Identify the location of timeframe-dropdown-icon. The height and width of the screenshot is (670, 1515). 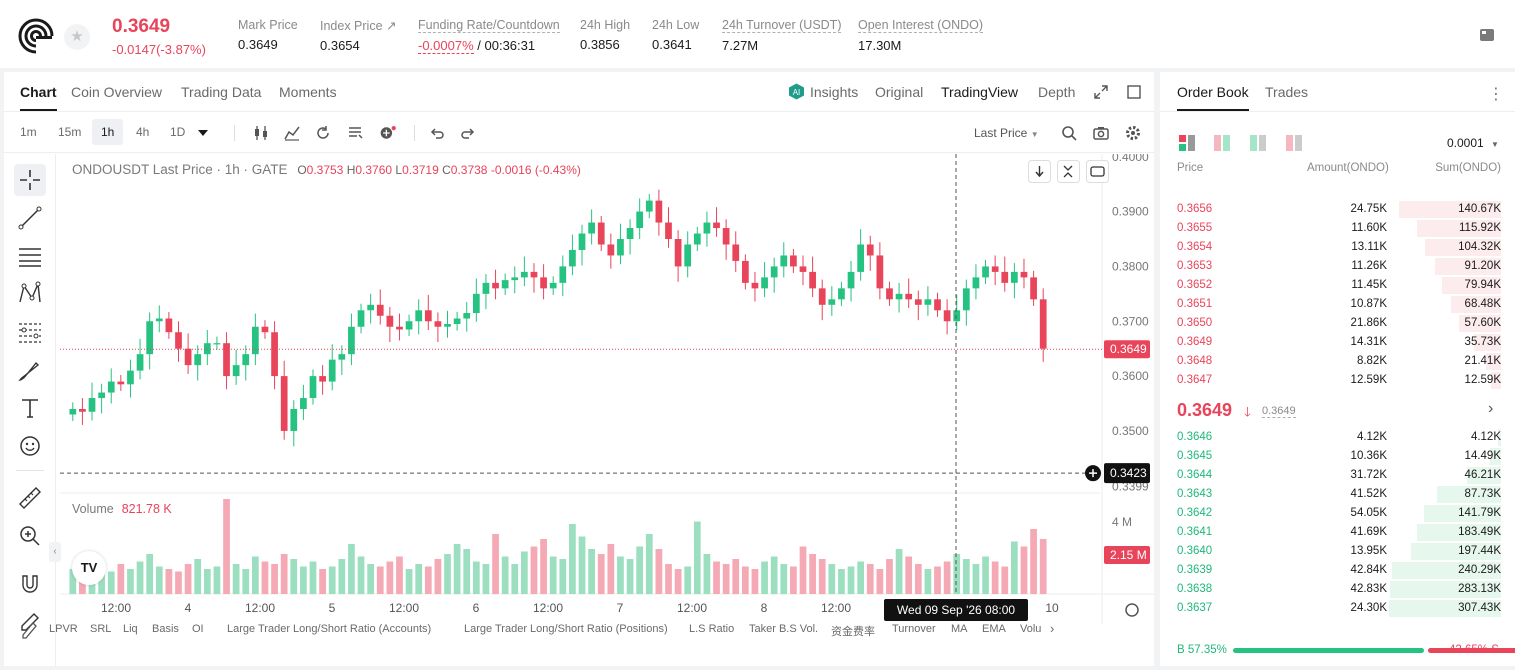
(203, 133).